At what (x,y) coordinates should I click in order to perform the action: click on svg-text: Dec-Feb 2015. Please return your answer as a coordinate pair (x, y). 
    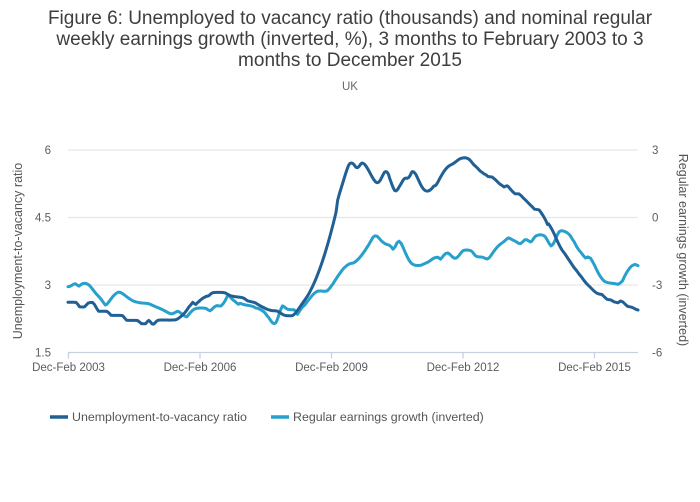
    Looking at the image, I should click on (594, 368).